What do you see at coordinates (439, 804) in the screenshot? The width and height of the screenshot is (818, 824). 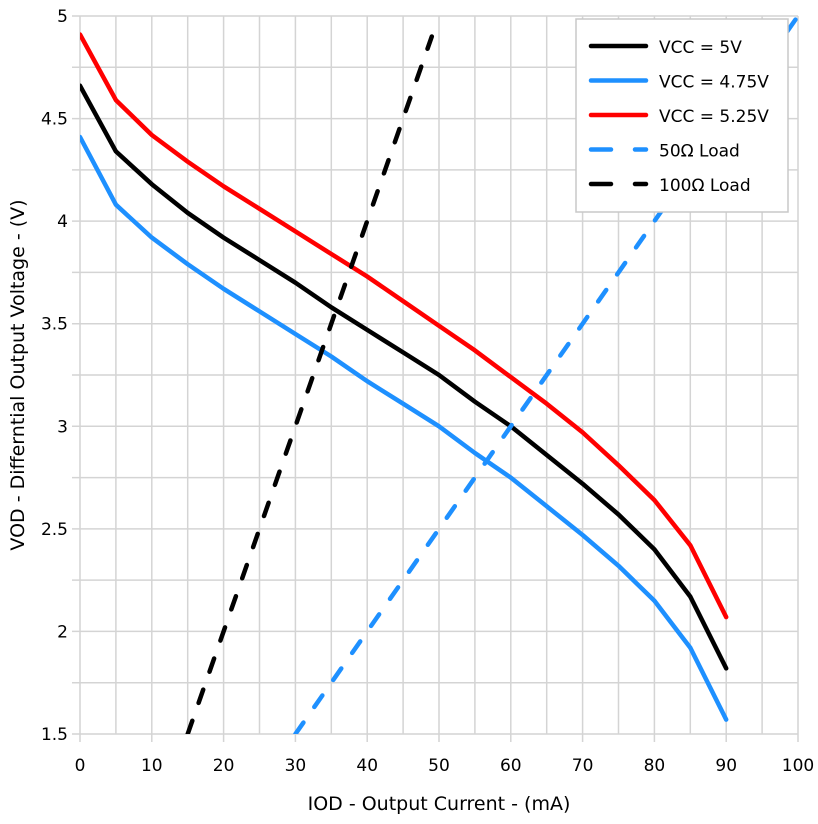 I see `x-axis-label: IOD - Output Current - (mA)` at bounding box center [439, 804].